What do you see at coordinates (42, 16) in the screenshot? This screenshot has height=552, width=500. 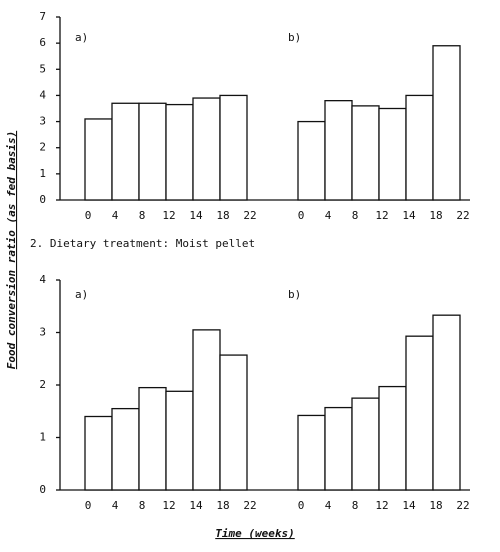 I see `y-tick-label: 7` at bounding box center [42, 16].